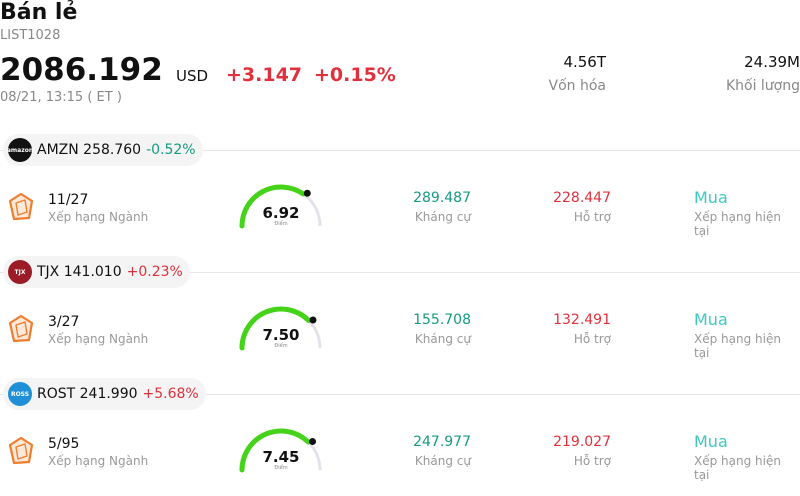 The height and width of the screenshot is (496, 800). I want to click on page-title: Bán lẻ, so click(39, 12).